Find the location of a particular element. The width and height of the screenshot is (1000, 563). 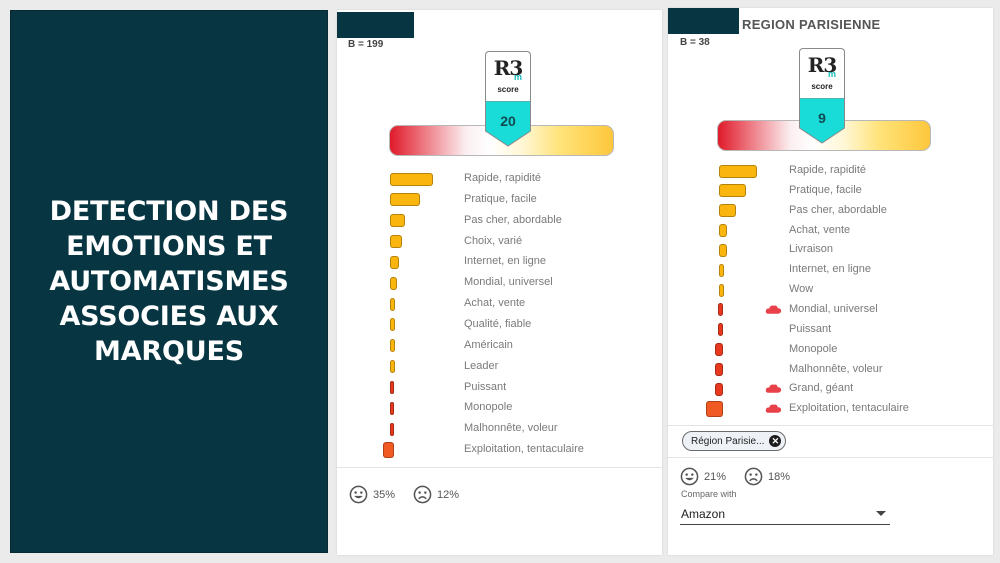

positive-percent: 35% is located at coordinates (384, 494).